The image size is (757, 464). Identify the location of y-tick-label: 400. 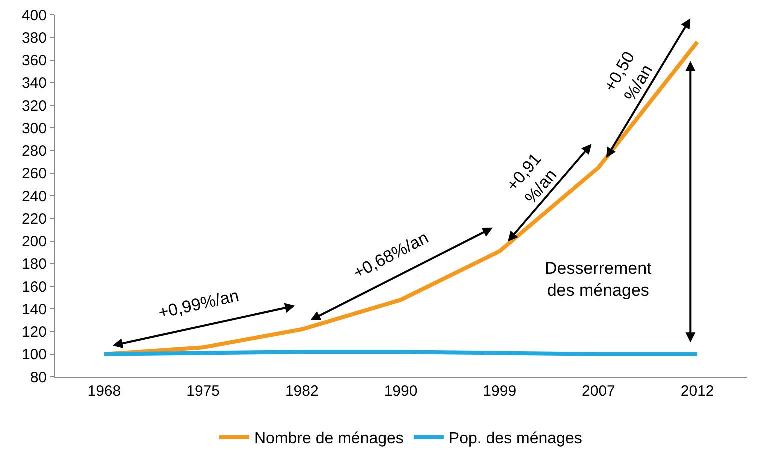
(34, 15).